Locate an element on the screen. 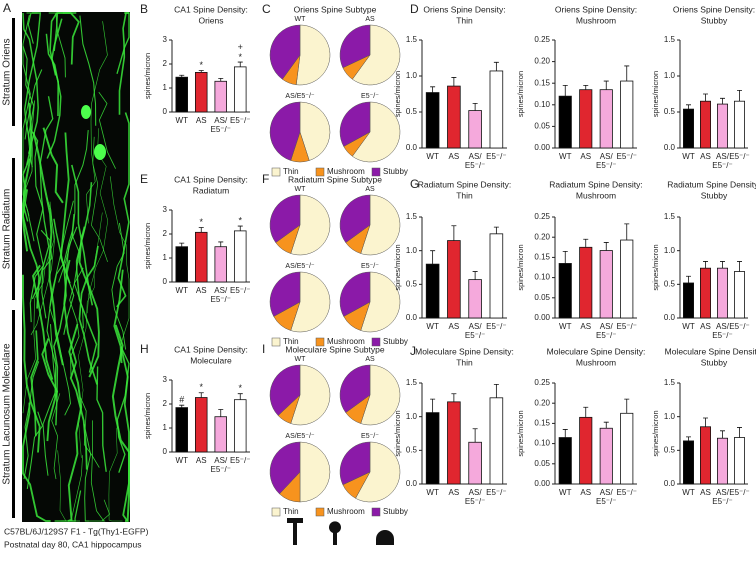  panel-letter: H is located at coordinates (144, 349).